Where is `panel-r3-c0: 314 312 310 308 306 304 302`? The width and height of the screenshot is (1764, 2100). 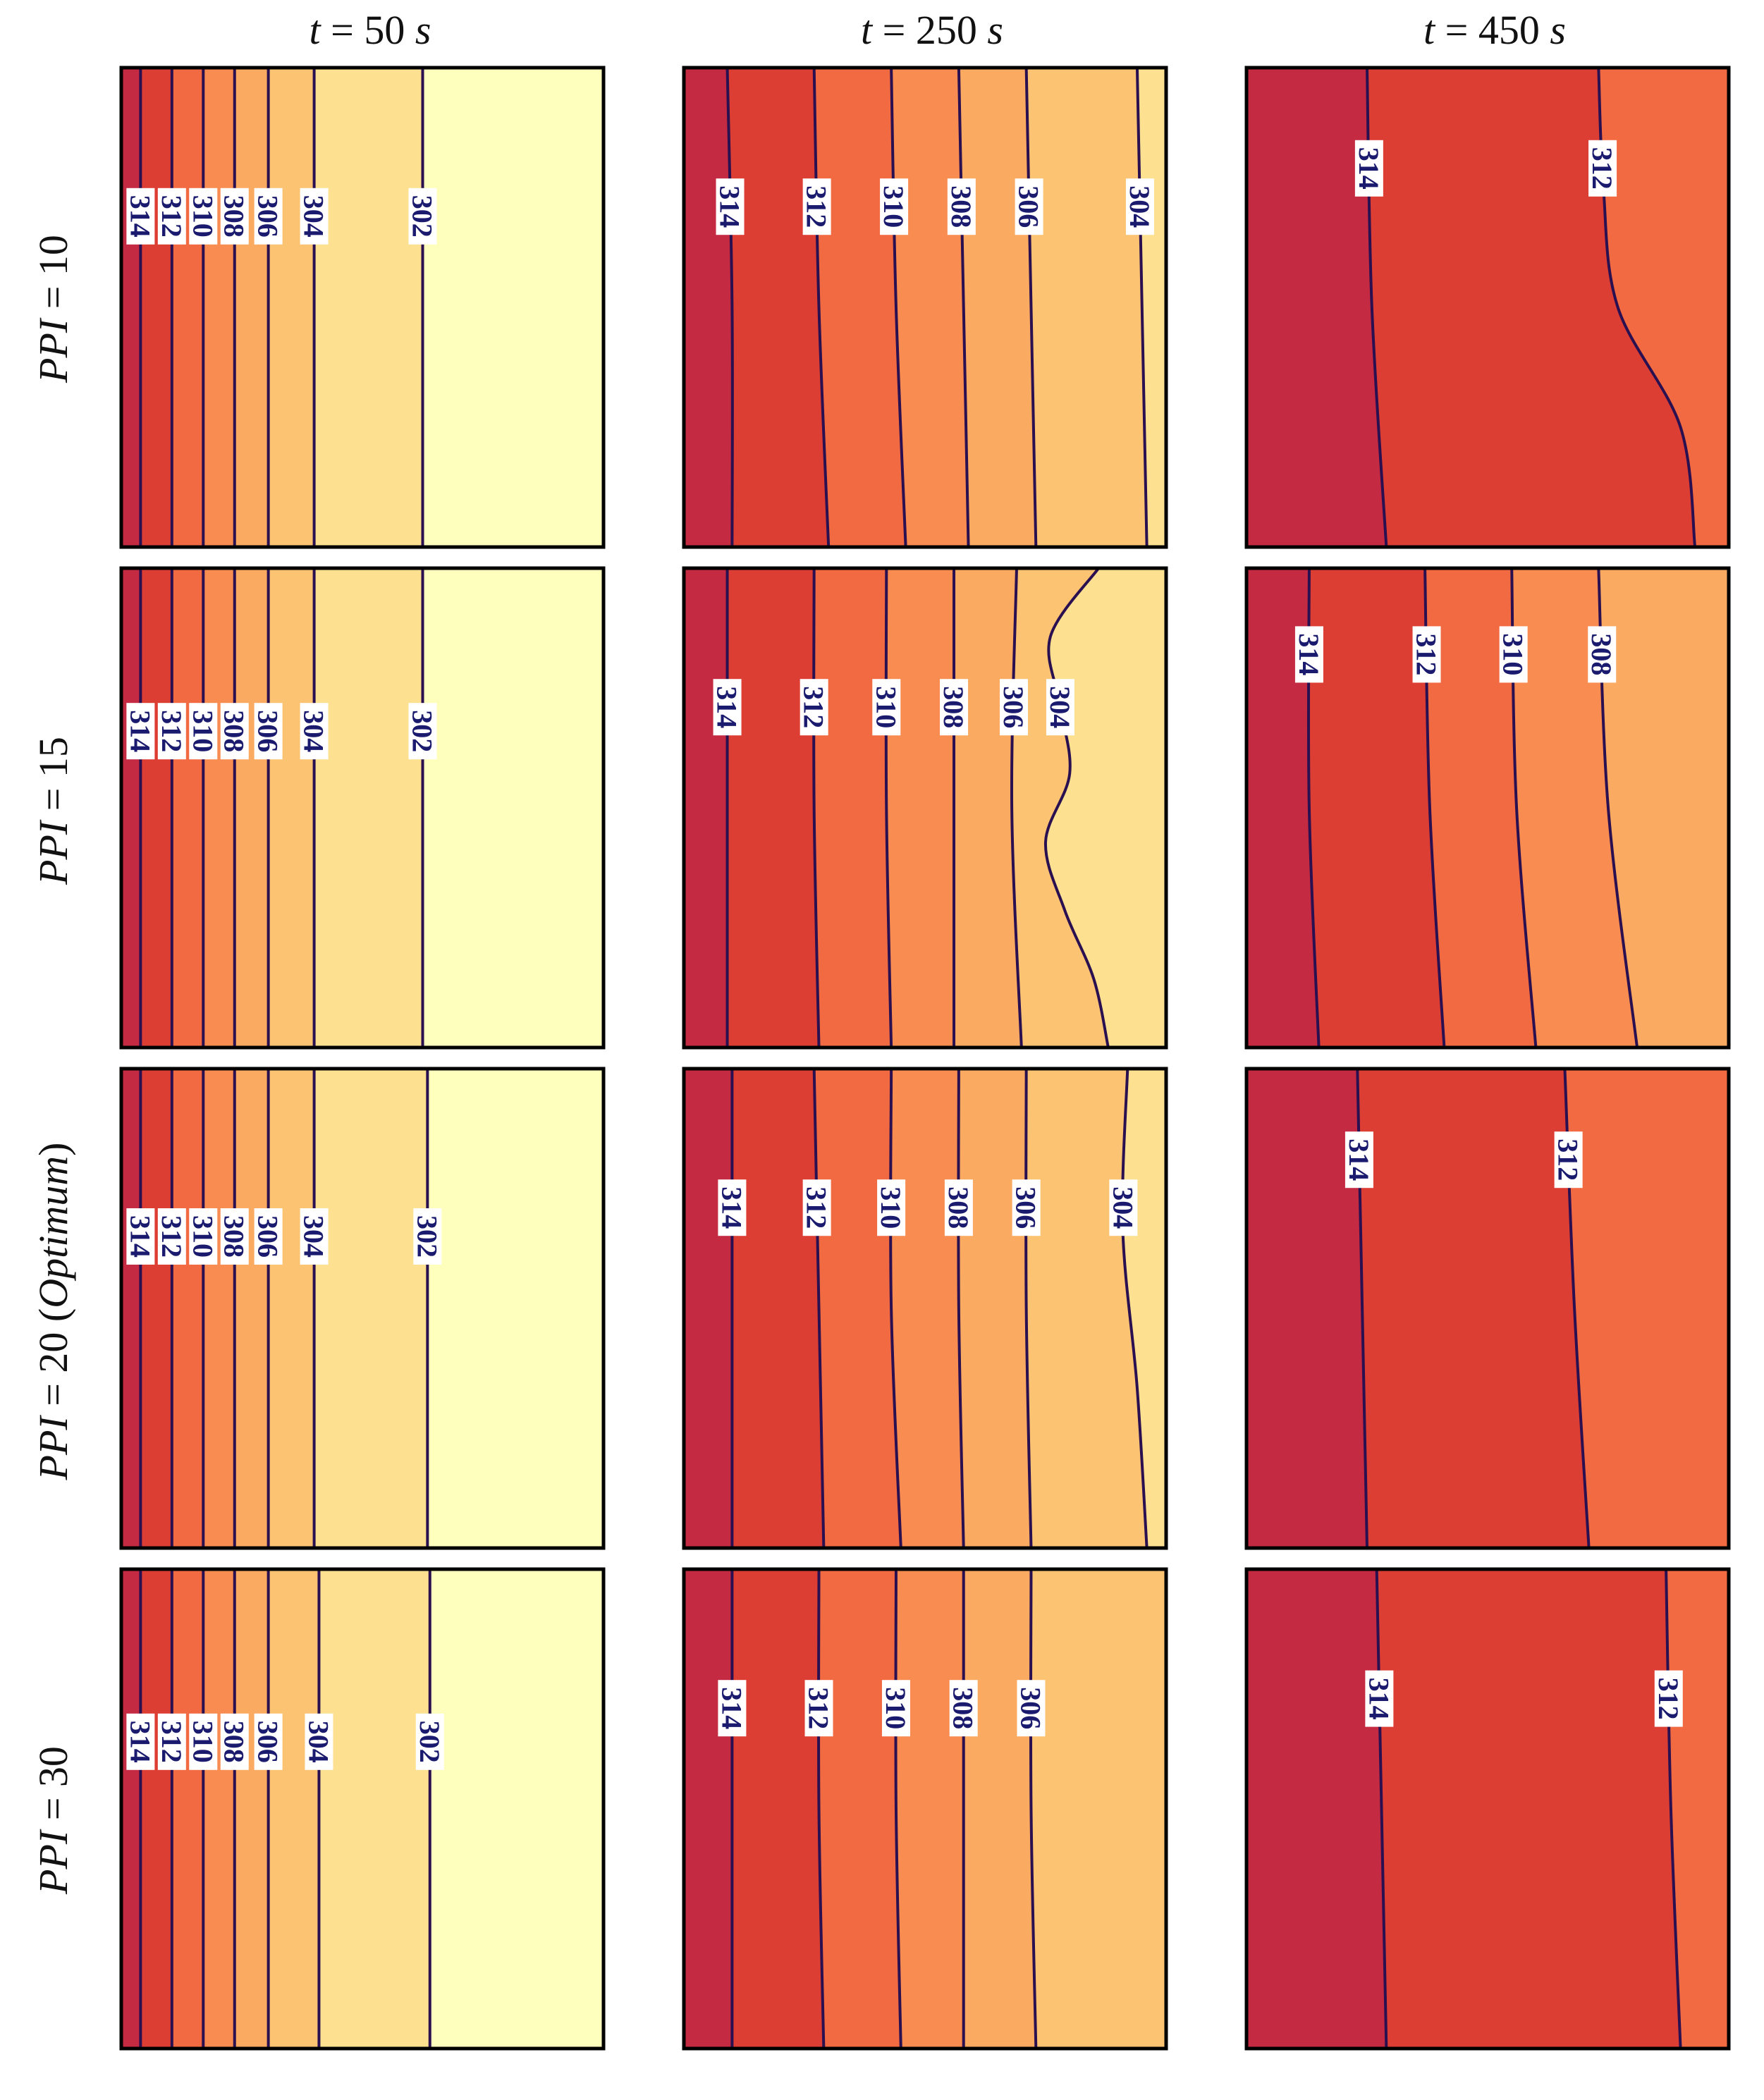 panel-r3-c0: 314 312 310 308 306 304 302 is located at coordinates (362, 1809).